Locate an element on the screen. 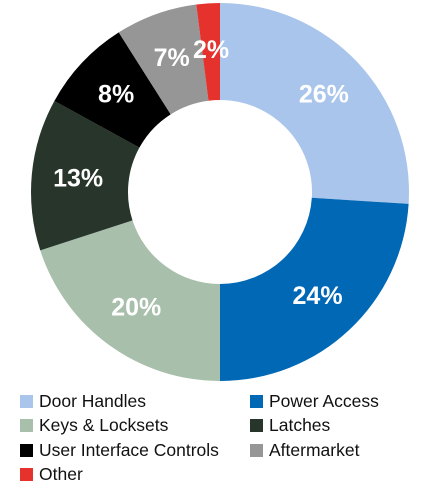 The width and height of the screenshot is (431, 487). slice-aftermarket is located at coordinates (163, 59).